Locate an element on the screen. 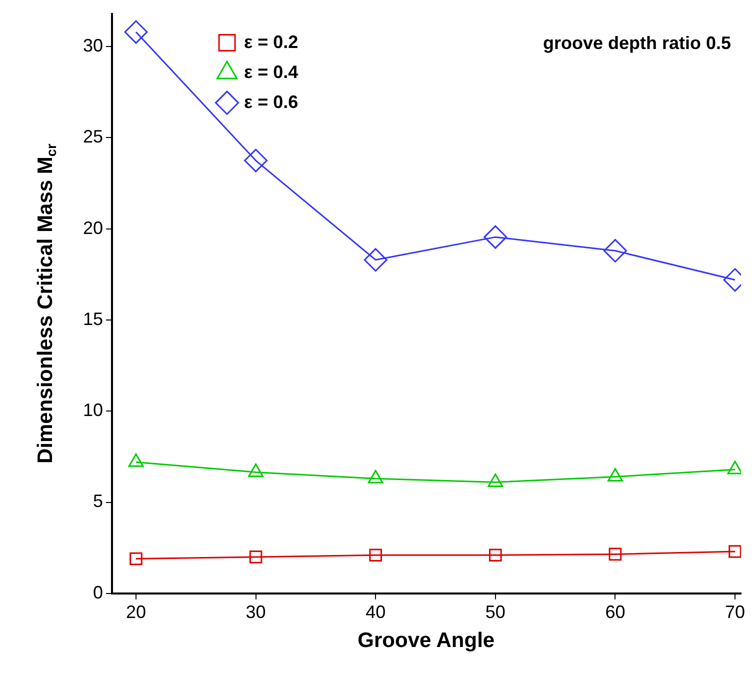  y-tick-label: 0 is located at coordinates (98, 592).